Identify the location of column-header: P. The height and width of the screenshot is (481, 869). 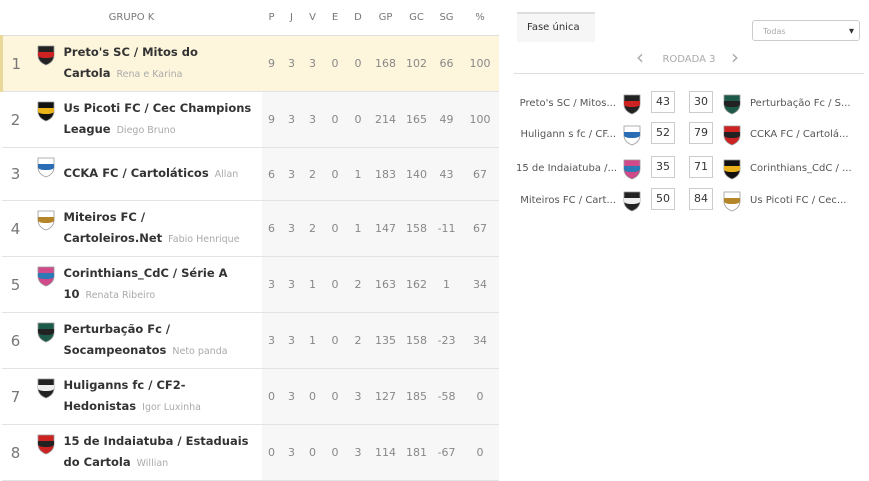
(271, 18).